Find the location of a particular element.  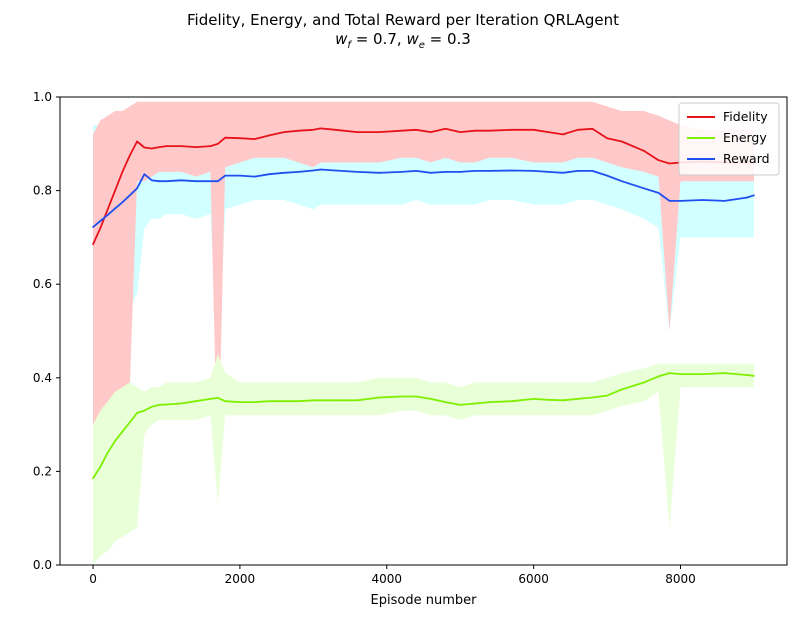

legend: Fidelity Energy Reward is located at coordinates (729, 139).